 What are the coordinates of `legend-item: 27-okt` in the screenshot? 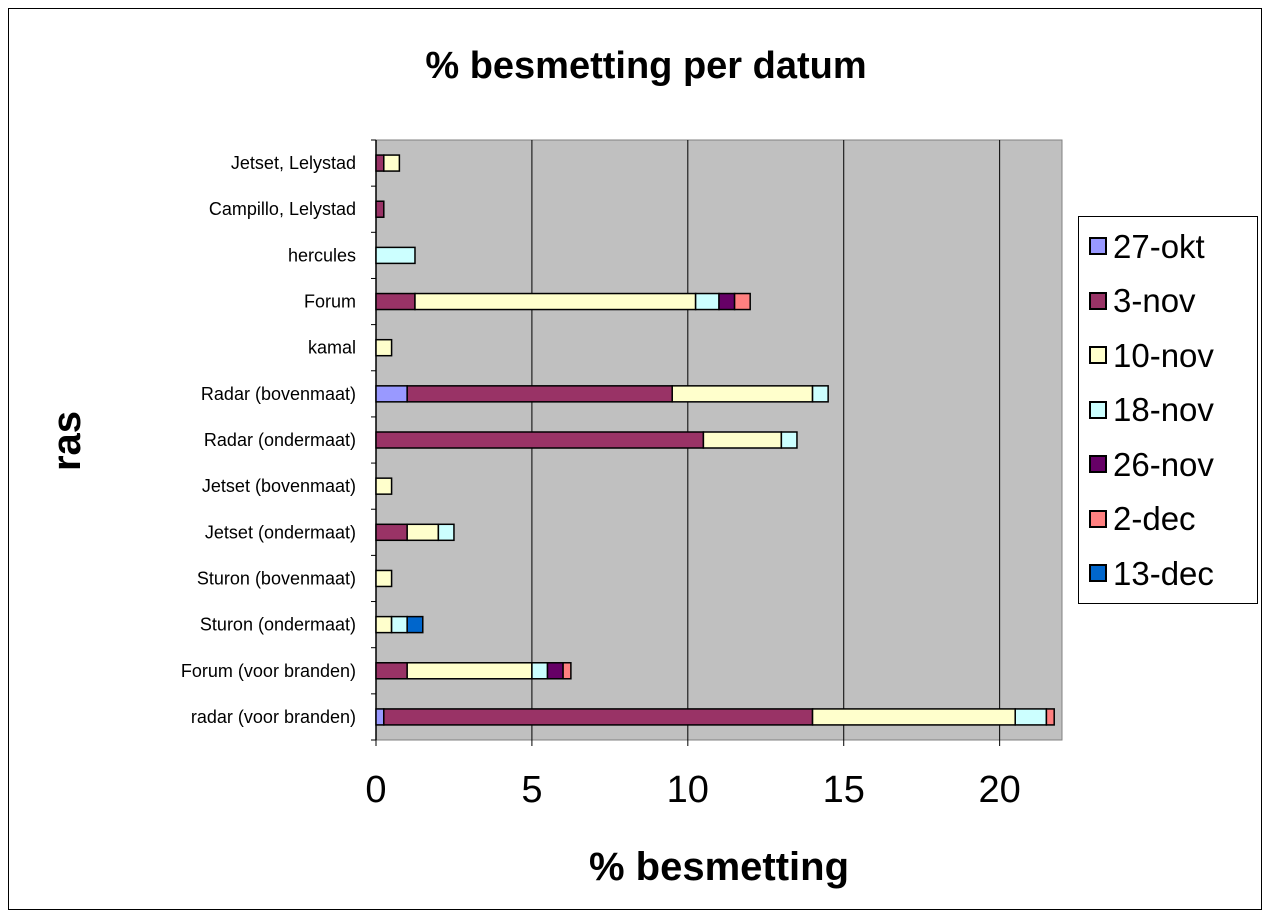 It's located at (1173, 246).